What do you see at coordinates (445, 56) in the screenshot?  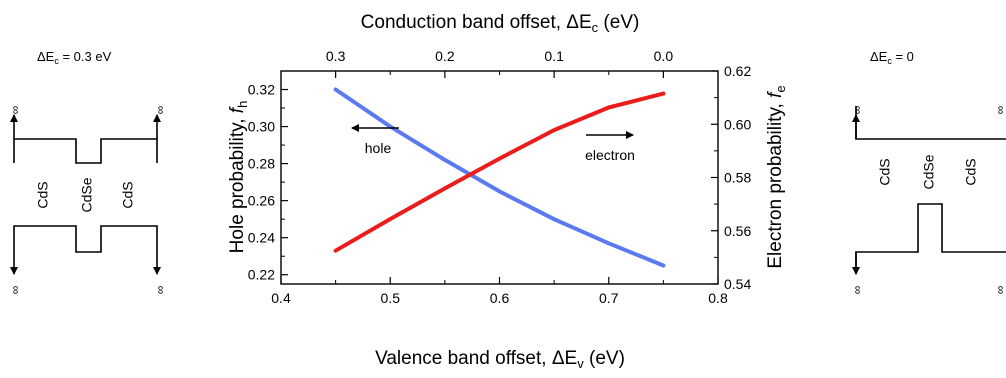 I see `top-x-tick-label: 0.2` at bounding box center [445, 56].